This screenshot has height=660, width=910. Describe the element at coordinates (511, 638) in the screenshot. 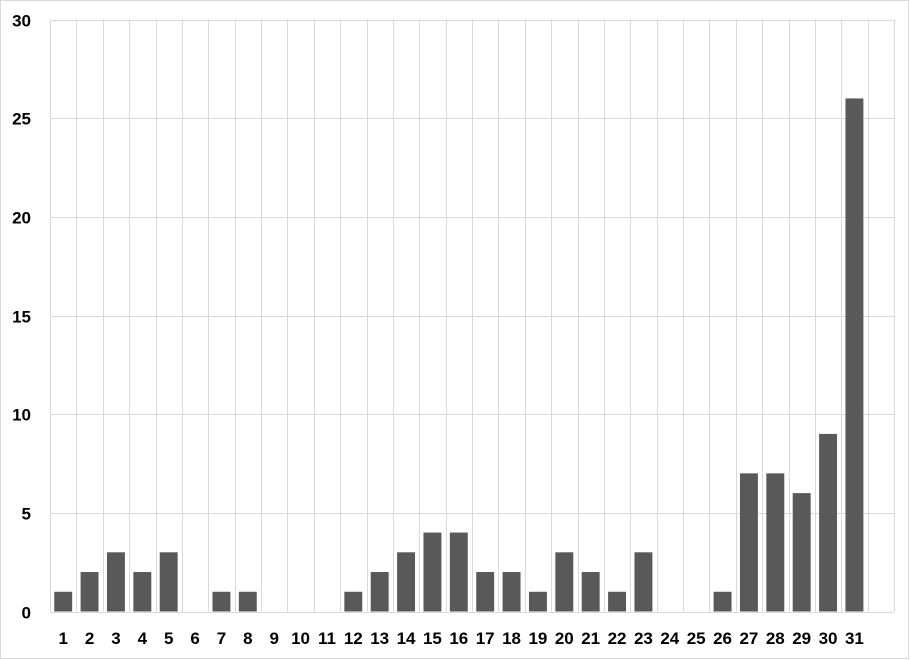

I see `x-tick-label: 18` at that location.